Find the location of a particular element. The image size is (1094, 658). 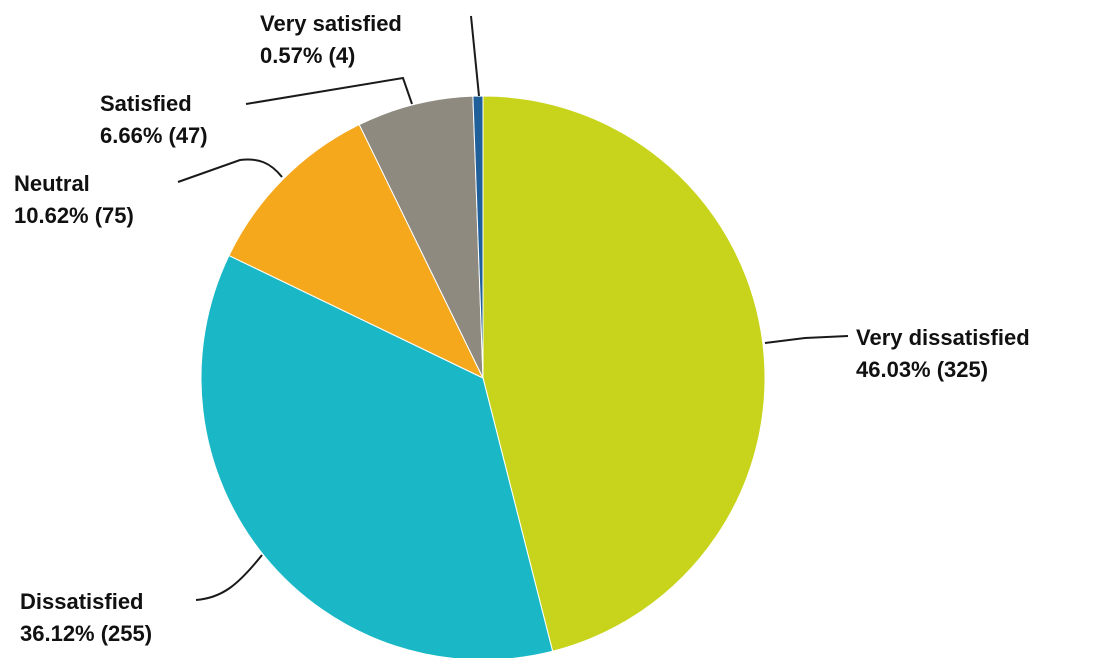

leader-dissatisfied is located at coordinates (229, 577).